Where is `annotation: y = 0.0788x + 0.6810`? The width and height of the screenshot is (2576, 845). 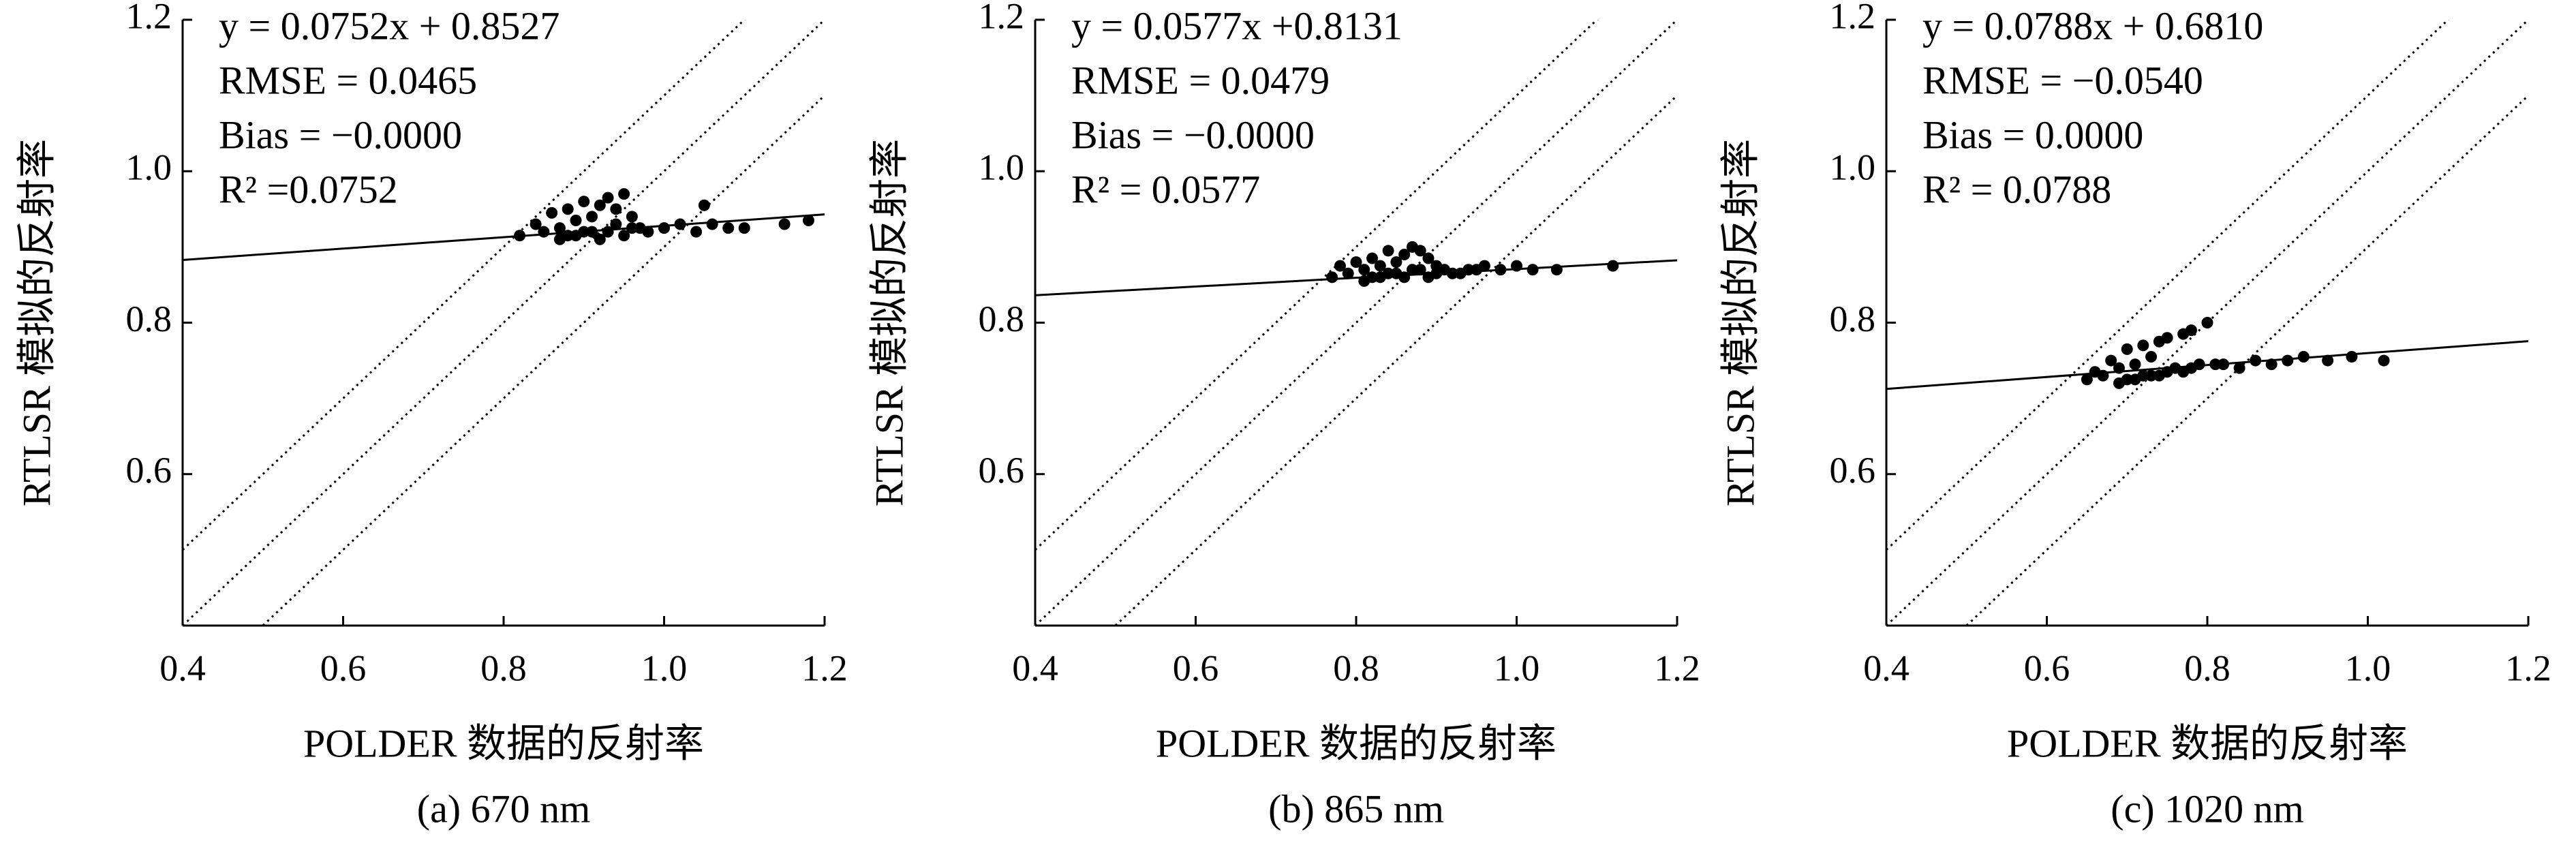 annotation: y = 0.0788x + 0.6810 is located at coordinates (2092, 25).